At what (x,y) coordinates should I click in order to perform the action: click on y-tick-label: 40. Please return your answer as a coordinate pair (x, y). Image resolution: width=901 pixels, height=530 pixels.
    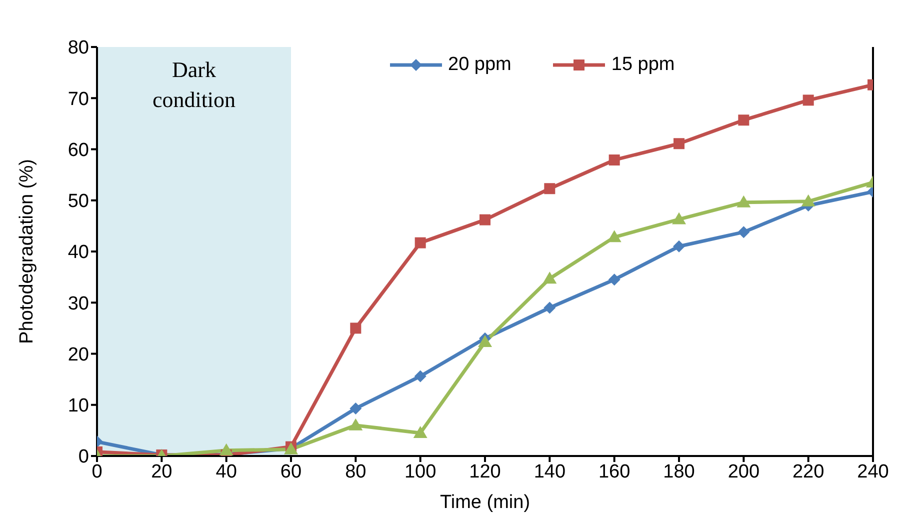
    Looking at the image, I should click on (78, 253).